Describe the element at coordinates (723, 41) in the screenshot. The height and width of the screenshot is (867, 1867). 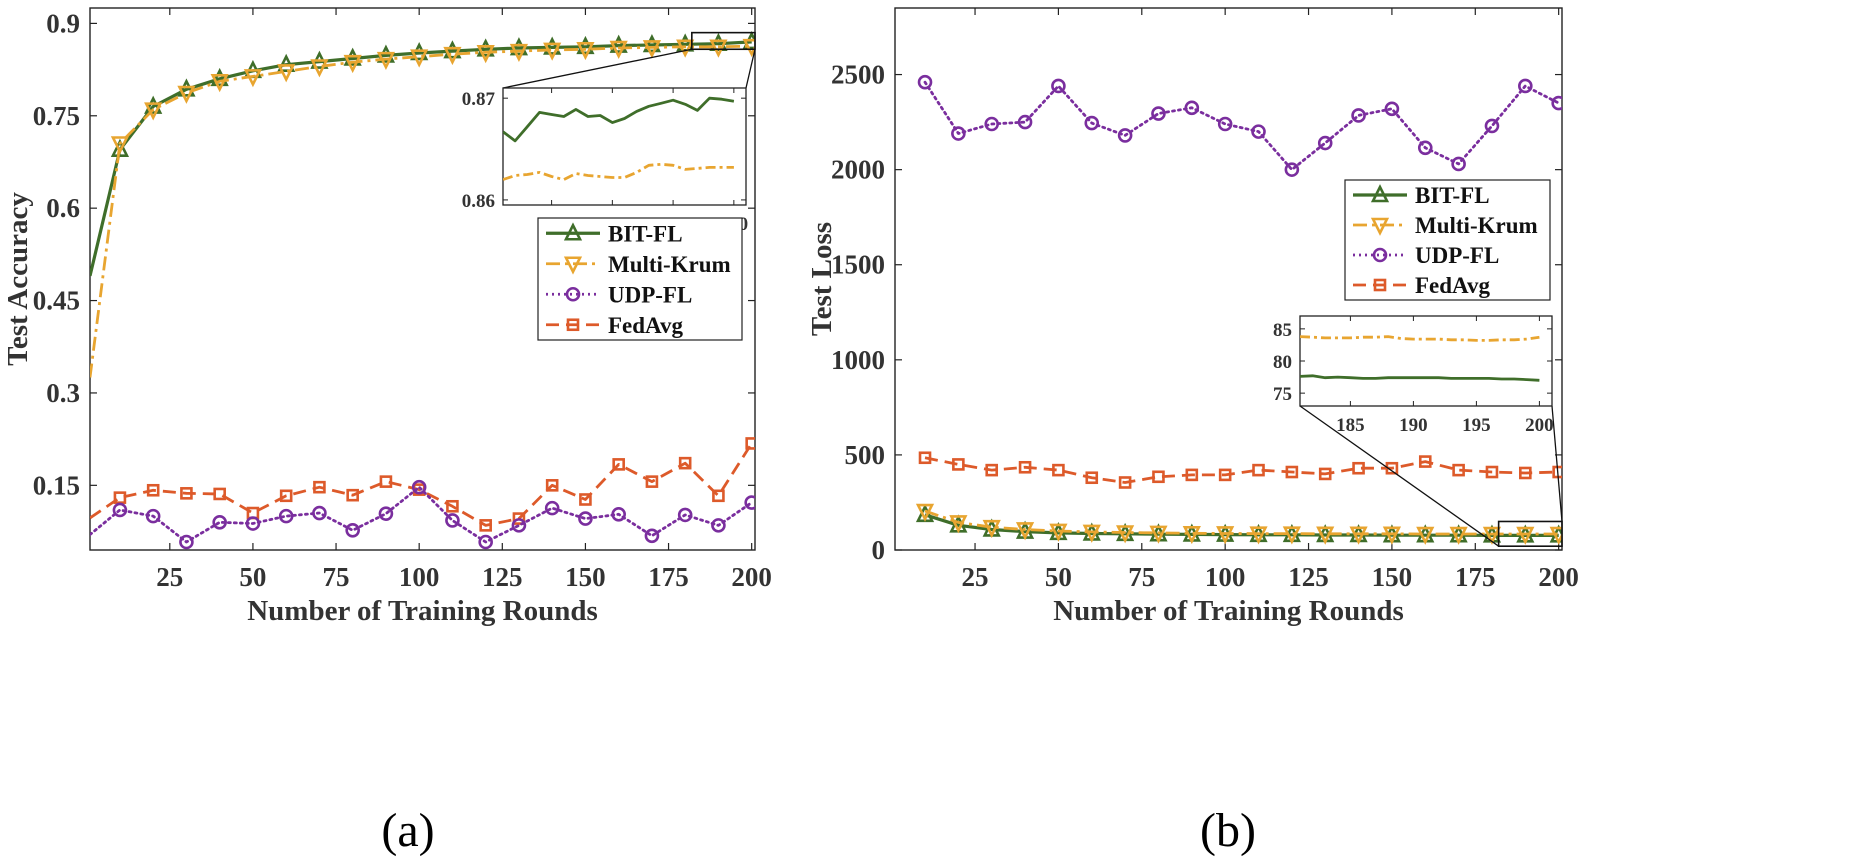
I see `zoom-region-box` at that location.